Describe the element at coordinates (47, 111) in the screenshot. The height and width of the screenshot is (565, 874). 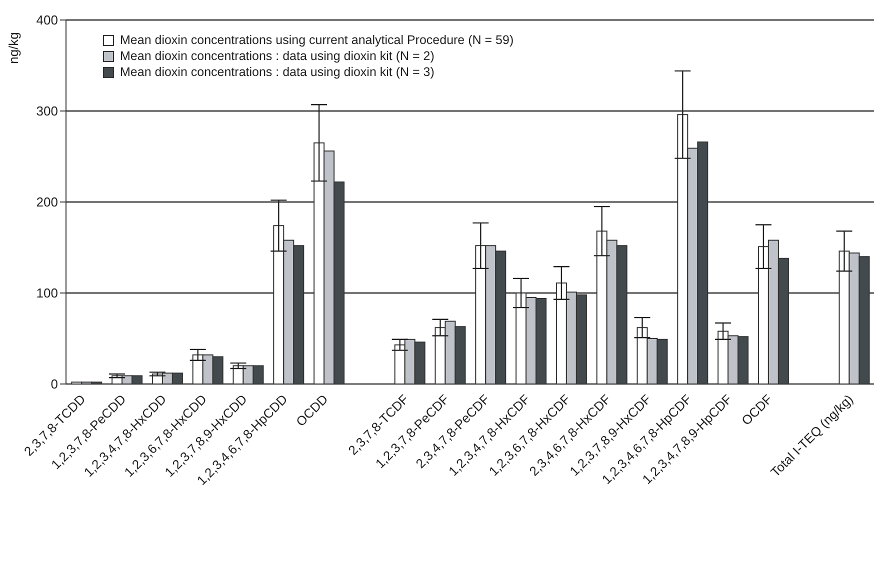
I see `y-tick-label: 300` at that location.